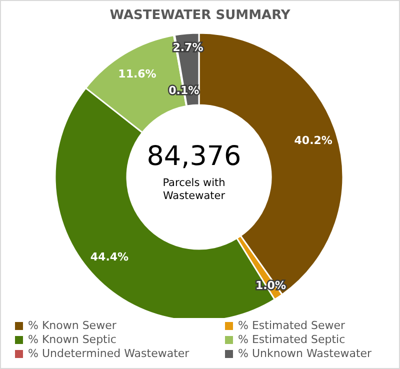  What do you see at coordinates (292, 339) in the screenshot?
I see `legend-label: % Estimated Septic` at bounding box center [292, 339].